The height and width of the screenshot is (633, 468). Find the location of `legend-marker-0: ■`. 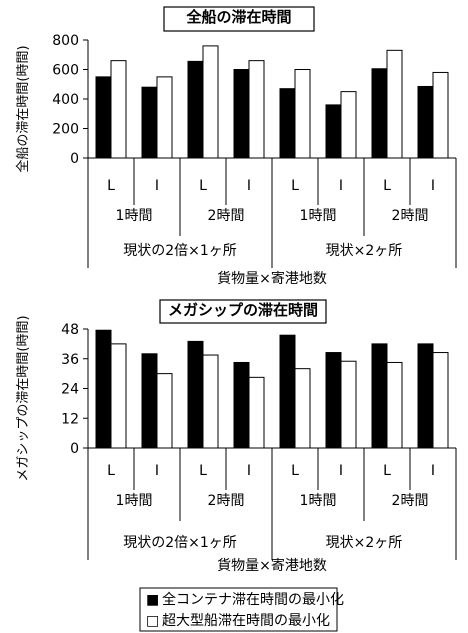

legend-marker-0: ■ is located at coordinates (152, 600).